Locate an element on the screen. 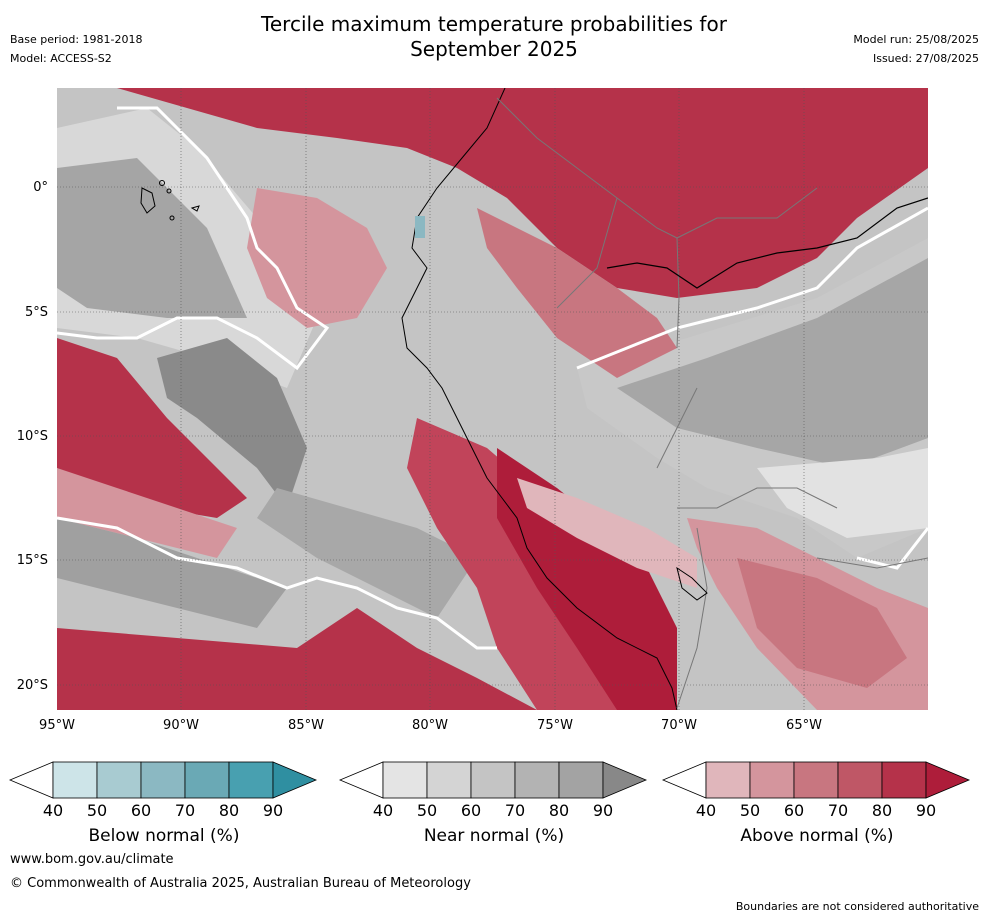 The height and width of the screenshot is (919, 988). cb-below-tick: 90 is located at coordinates (273, 810).